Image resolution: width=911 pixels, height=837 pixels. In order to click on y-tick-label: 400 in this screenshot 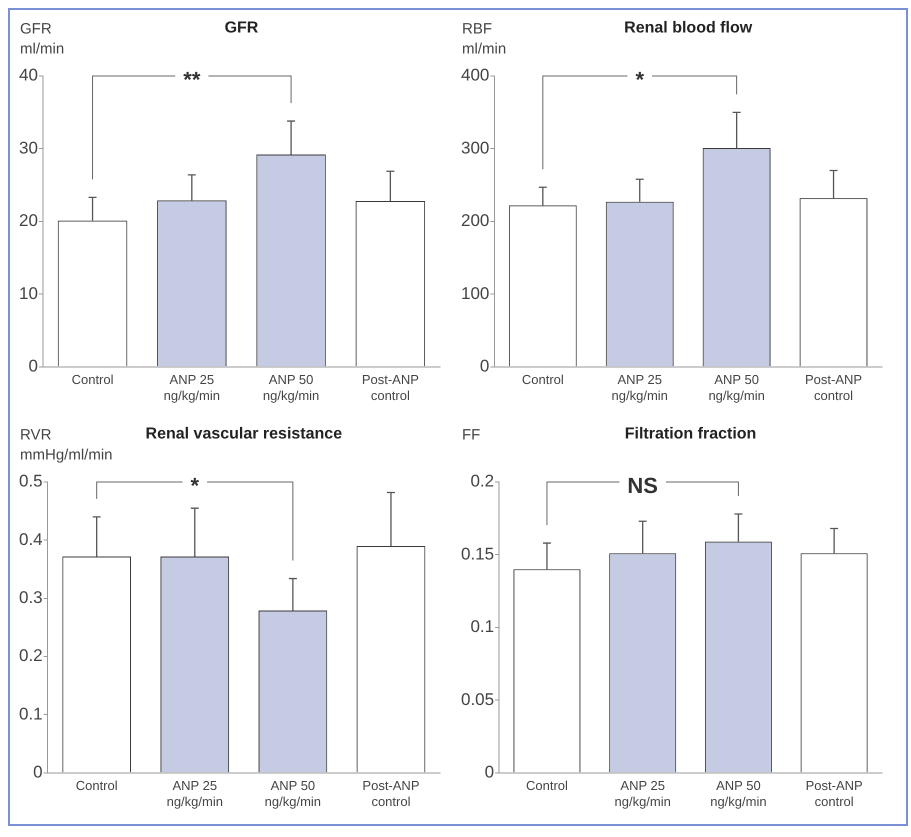, I will do `click(475, 75)`.